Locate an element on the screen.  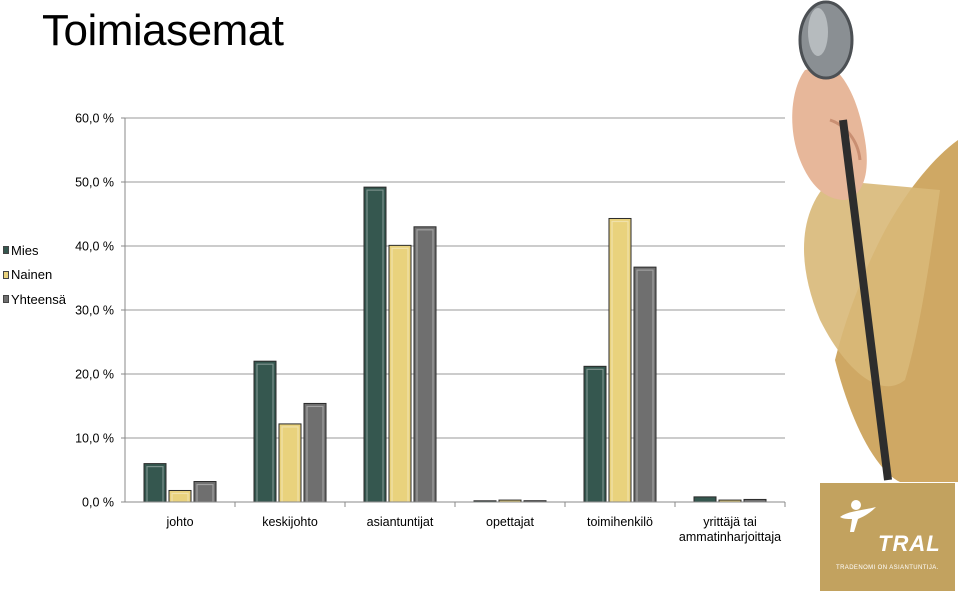
x-tick-label: asiantuntijat is located at coordinates (400, 522).